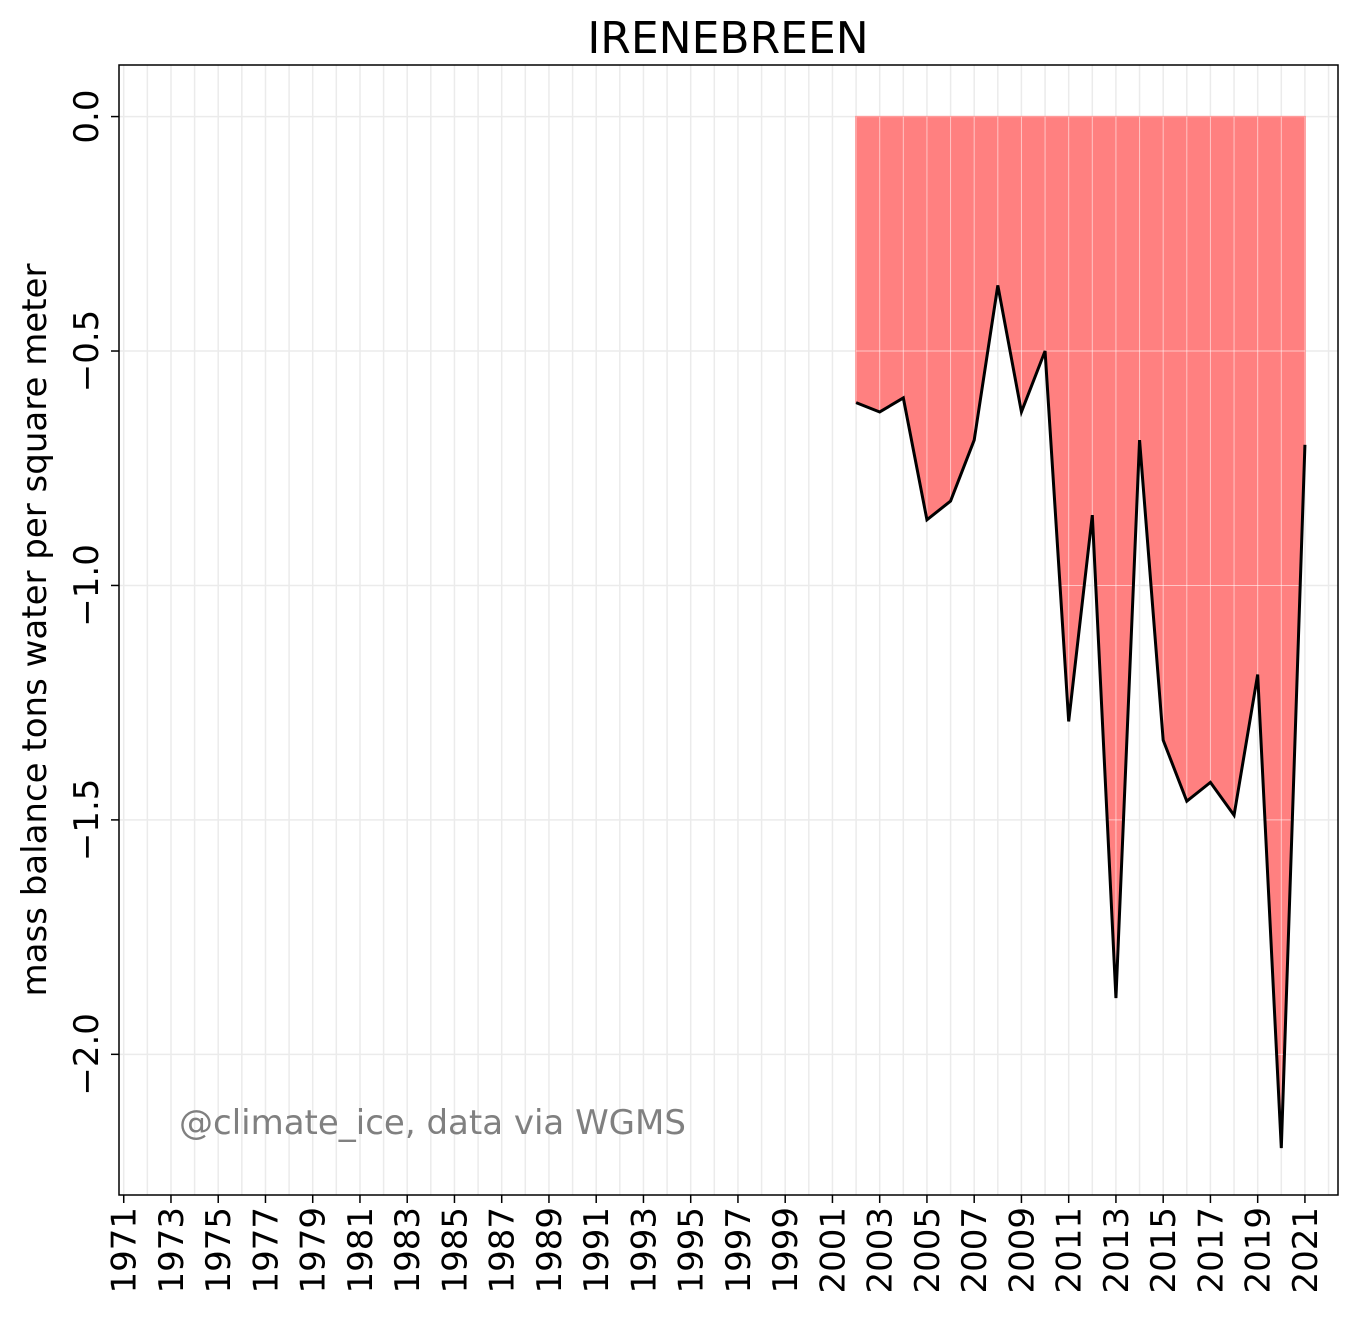 The width and height of the screenshot is (1353, 1333). What do you see at coordinates (597, 1250) in the screenshot?
I see `x-tick-label-1991: 1991` at bounding box center [597, 1250].